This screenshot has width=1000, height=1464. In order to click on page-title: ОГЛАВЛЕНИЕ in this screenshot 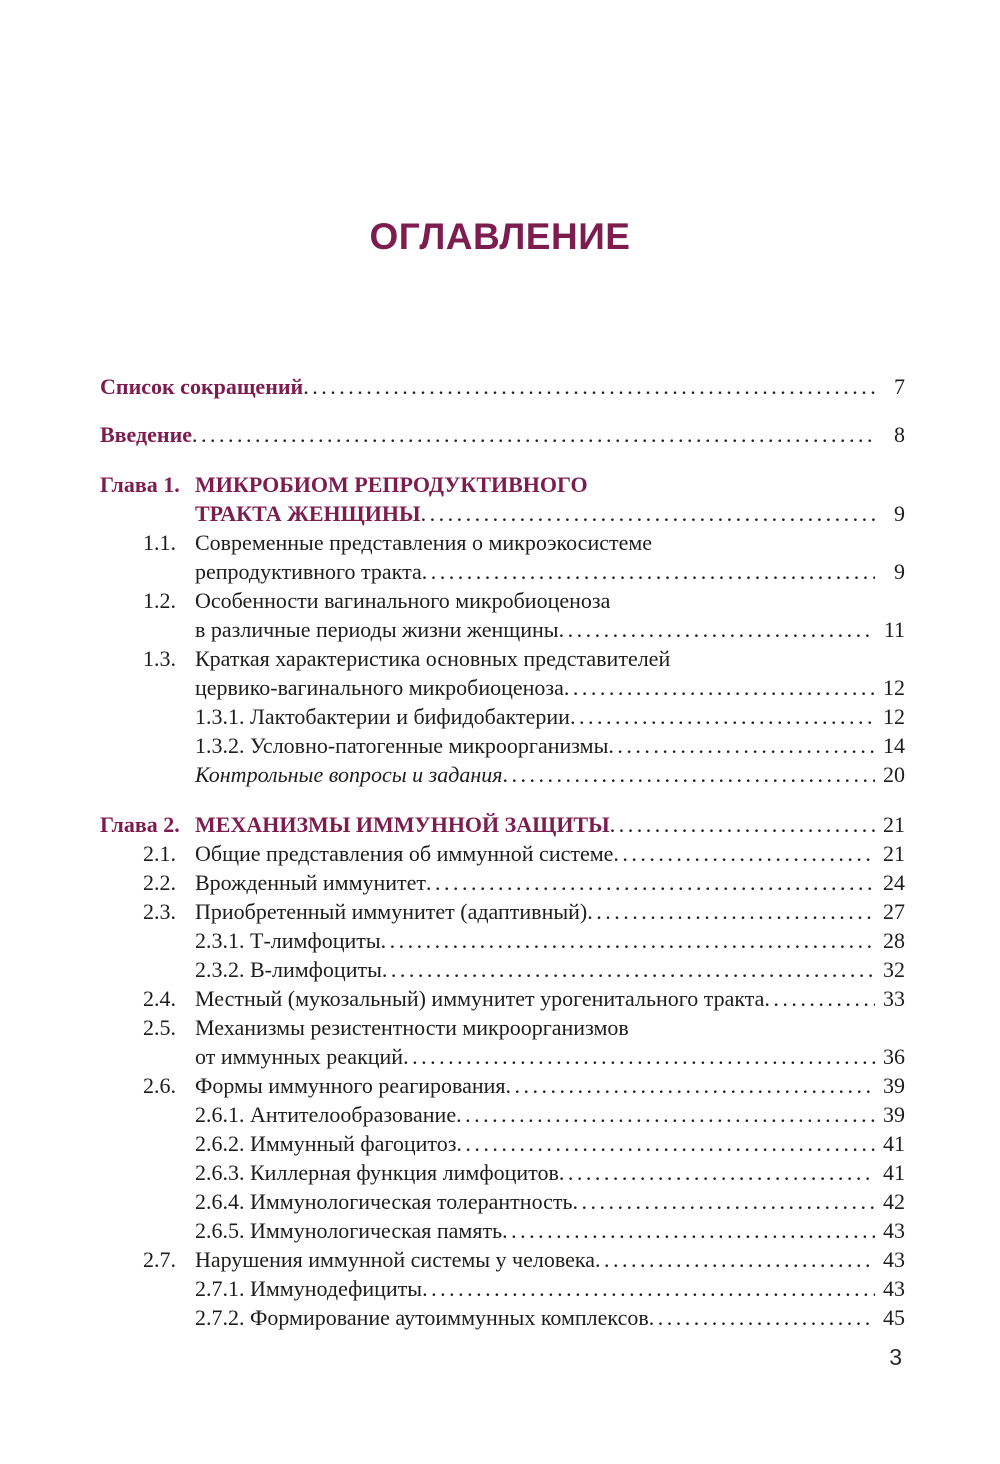, I will do `click(500, 236)`.